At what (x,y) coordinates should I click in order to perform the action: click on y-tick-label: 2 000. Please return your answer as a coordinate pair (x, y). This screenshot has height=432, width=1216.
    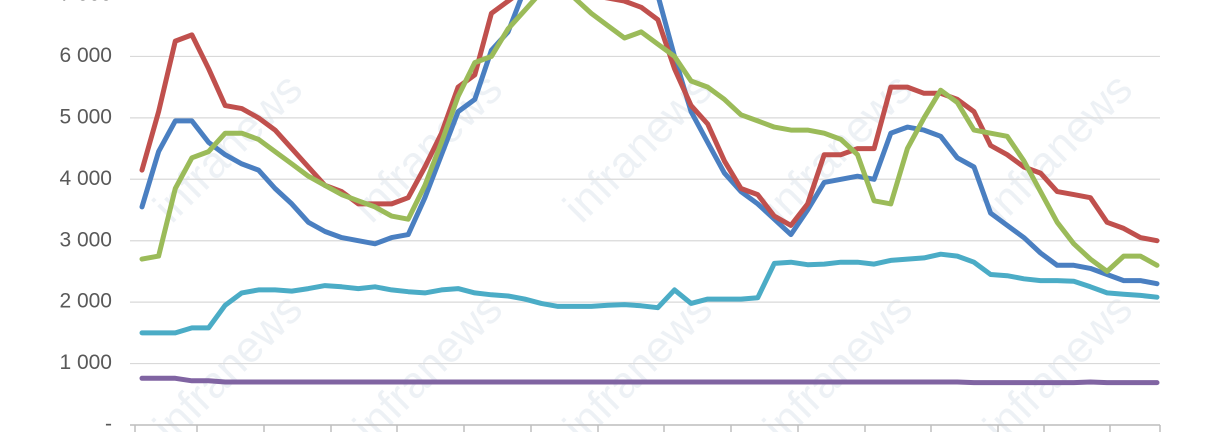
    Looking at the image, I should click on (85, 301).